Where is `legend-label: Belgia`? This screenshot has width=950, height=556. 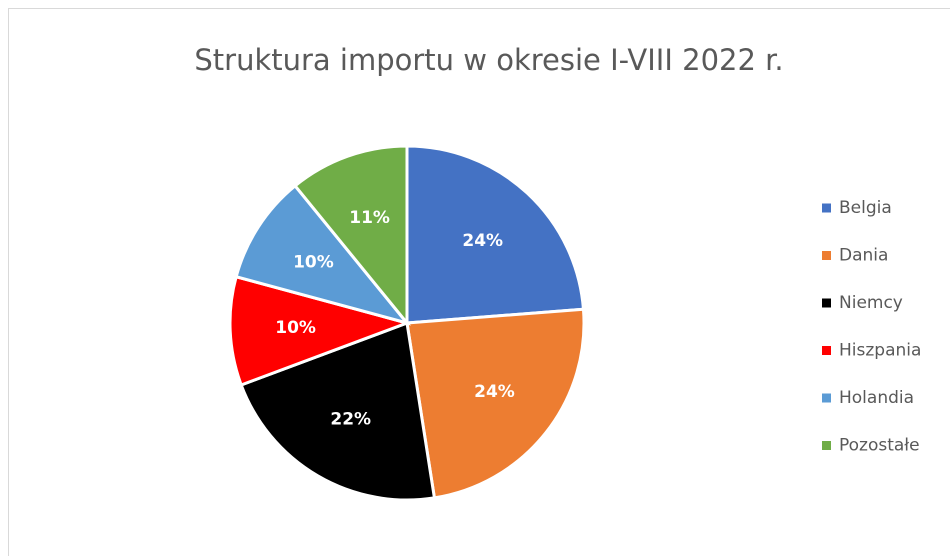 legend-label: Belgia is located at coordinates (865, 208).